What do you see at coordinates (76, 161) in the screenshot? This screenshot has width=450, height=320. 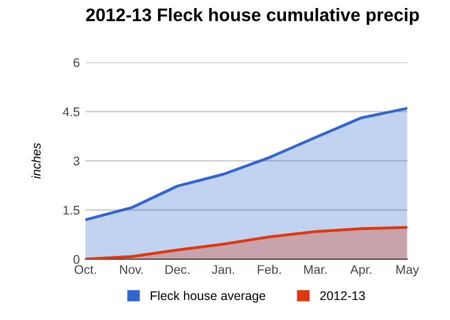 I see `y-tick-label: 3` at bounding box center [76, 161].